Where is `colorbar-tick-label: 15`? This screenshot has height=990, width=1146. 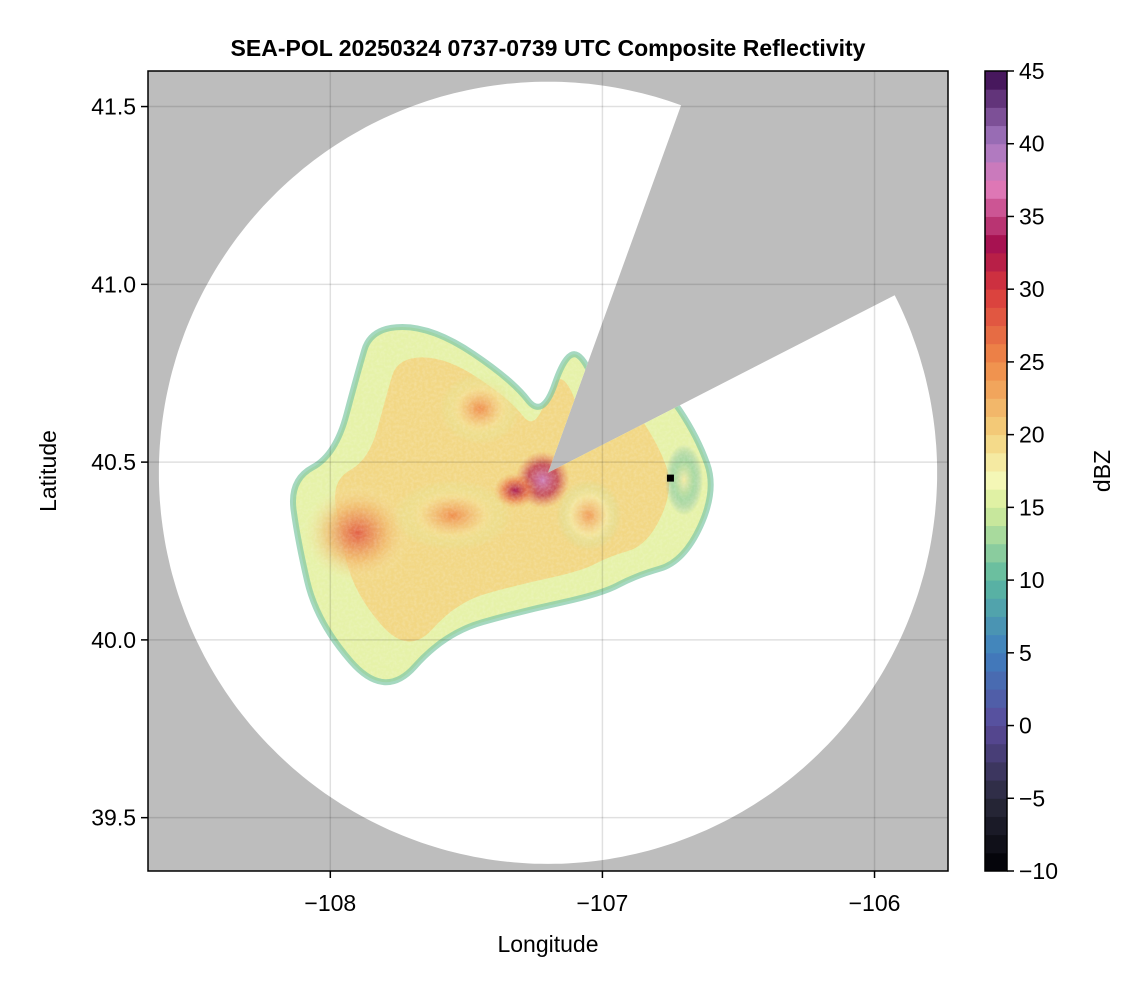
colorbar-tick-label: 15 is located at coordinates (1032, 507).